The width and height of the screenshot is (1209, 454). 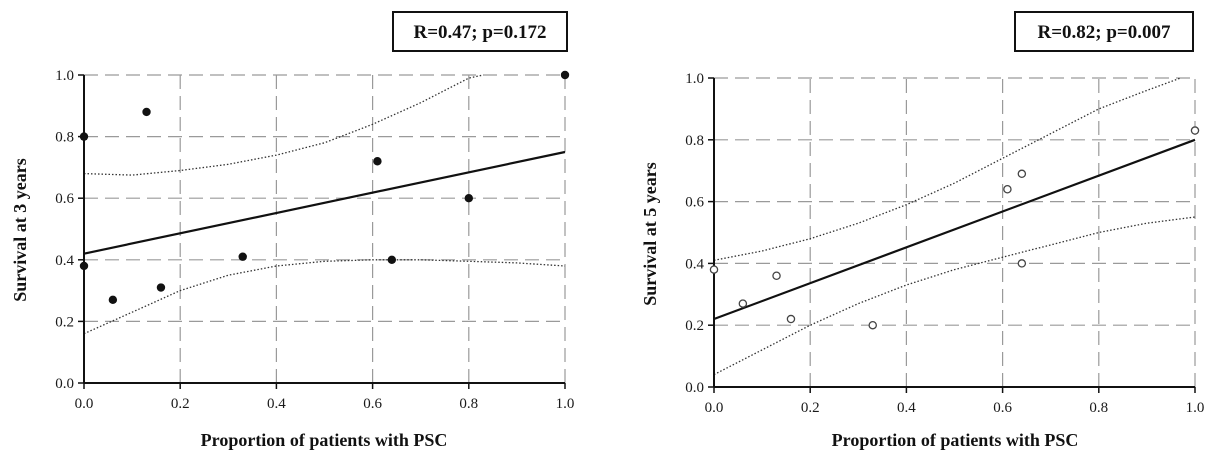 I want to click on regression-line, so click(x=324, y=202).